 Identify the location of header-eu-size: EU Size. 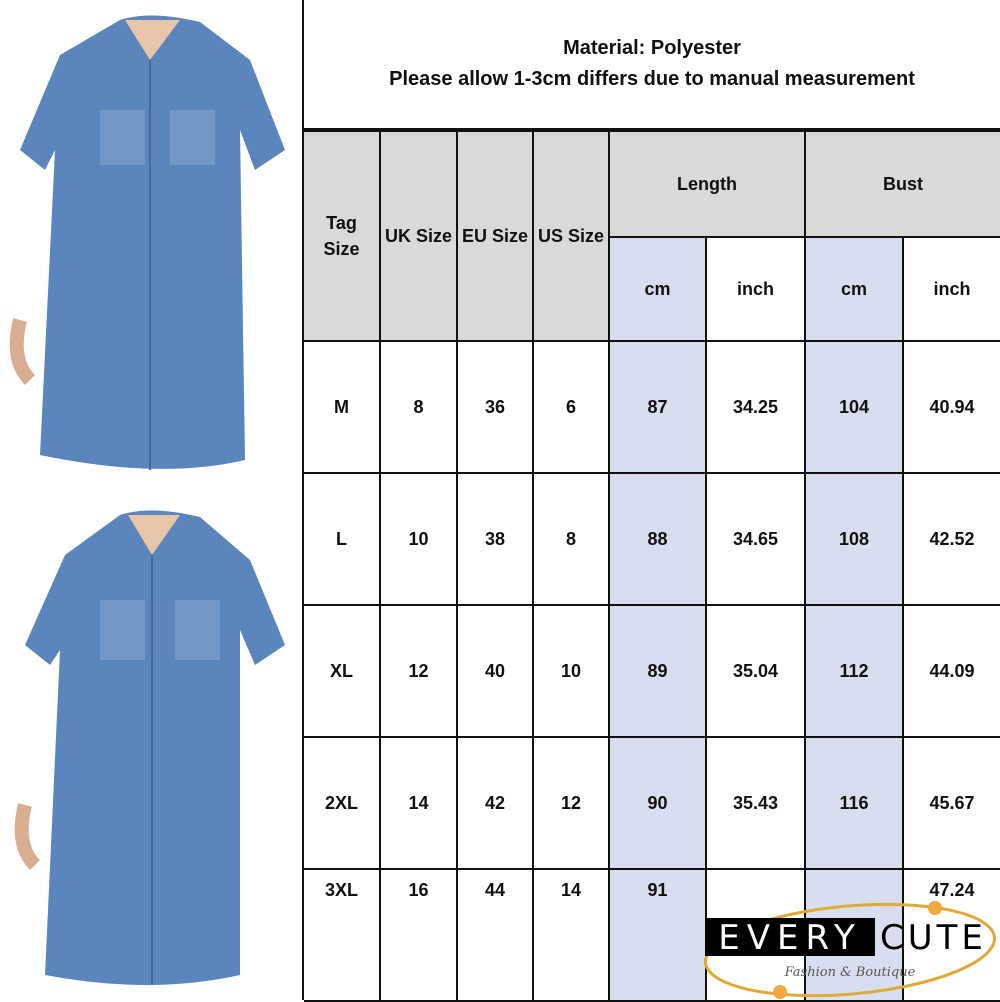
(495, 236).